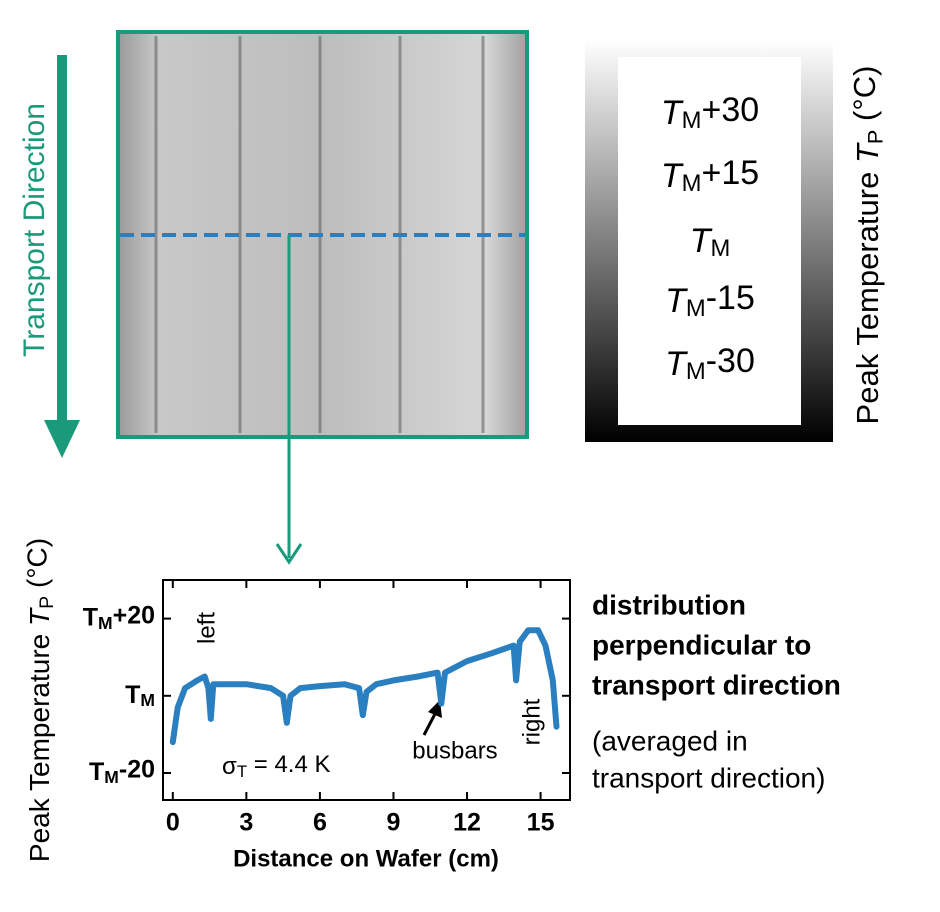 This screenshot has height=912, width=940. I want to click on description-title: transport direction, so click(716, 684).